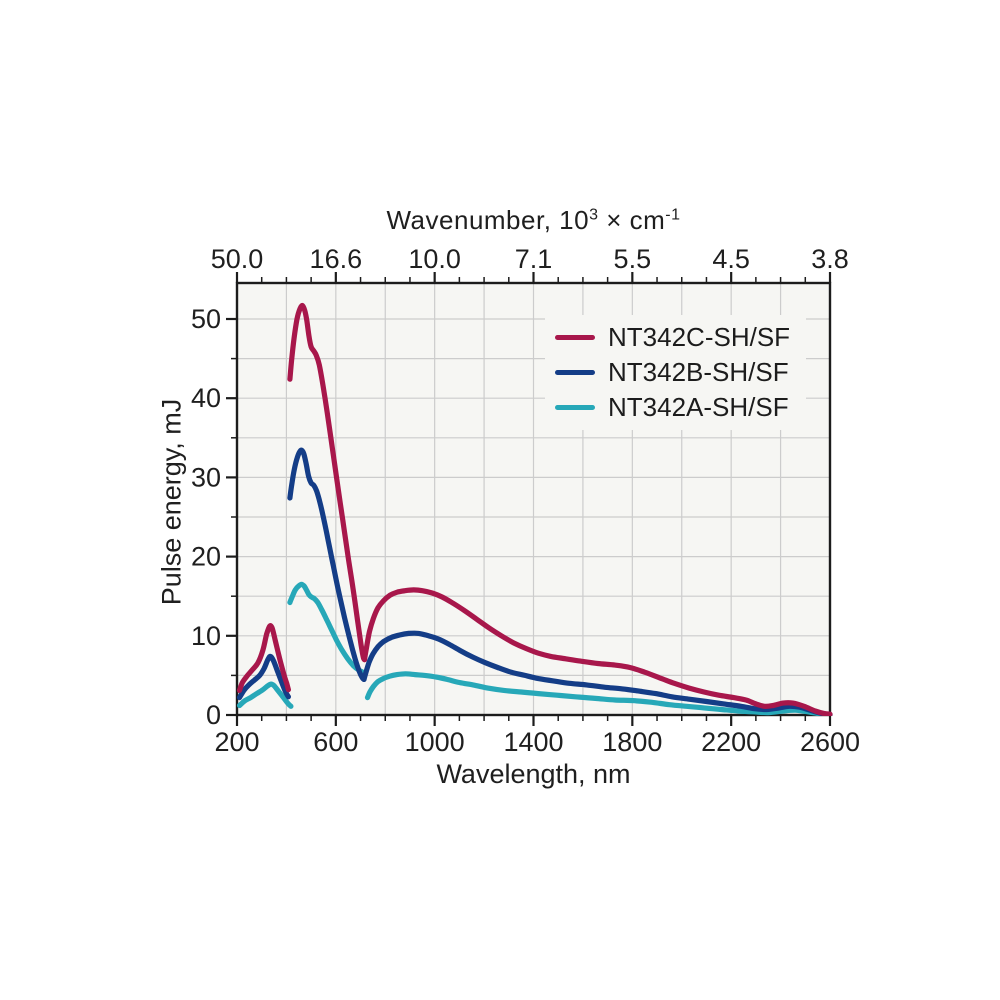 The width and height of the screenshot is (1000, 1000). I want to click on legend: NT342C-SH/SF NT342B-SH/SF NT342A-SH/SF, so click(676, 372).